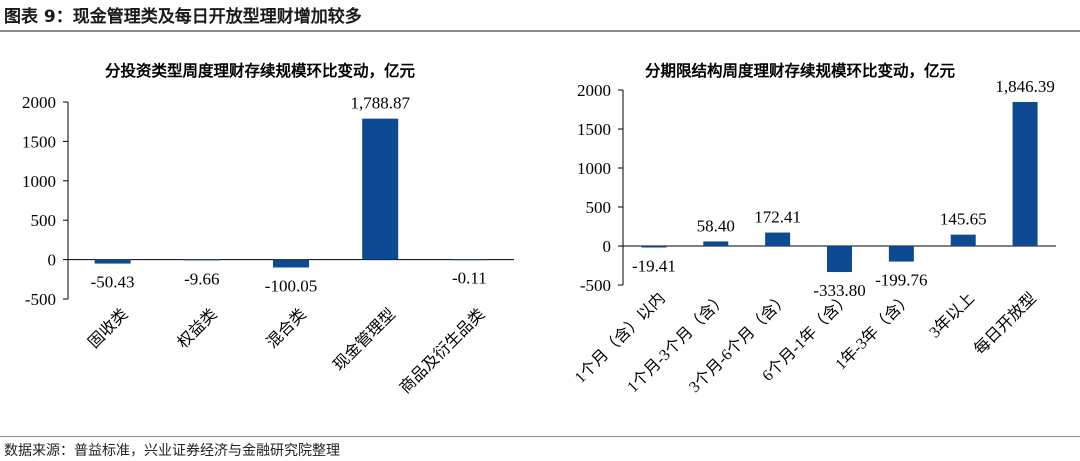 The image size is (1080, 461). Describe the element at coordinates (183, 17) in the screenshot. I see `figure-title: 图表 9：现金管理类及每日开放型理财增加较多` at that location.